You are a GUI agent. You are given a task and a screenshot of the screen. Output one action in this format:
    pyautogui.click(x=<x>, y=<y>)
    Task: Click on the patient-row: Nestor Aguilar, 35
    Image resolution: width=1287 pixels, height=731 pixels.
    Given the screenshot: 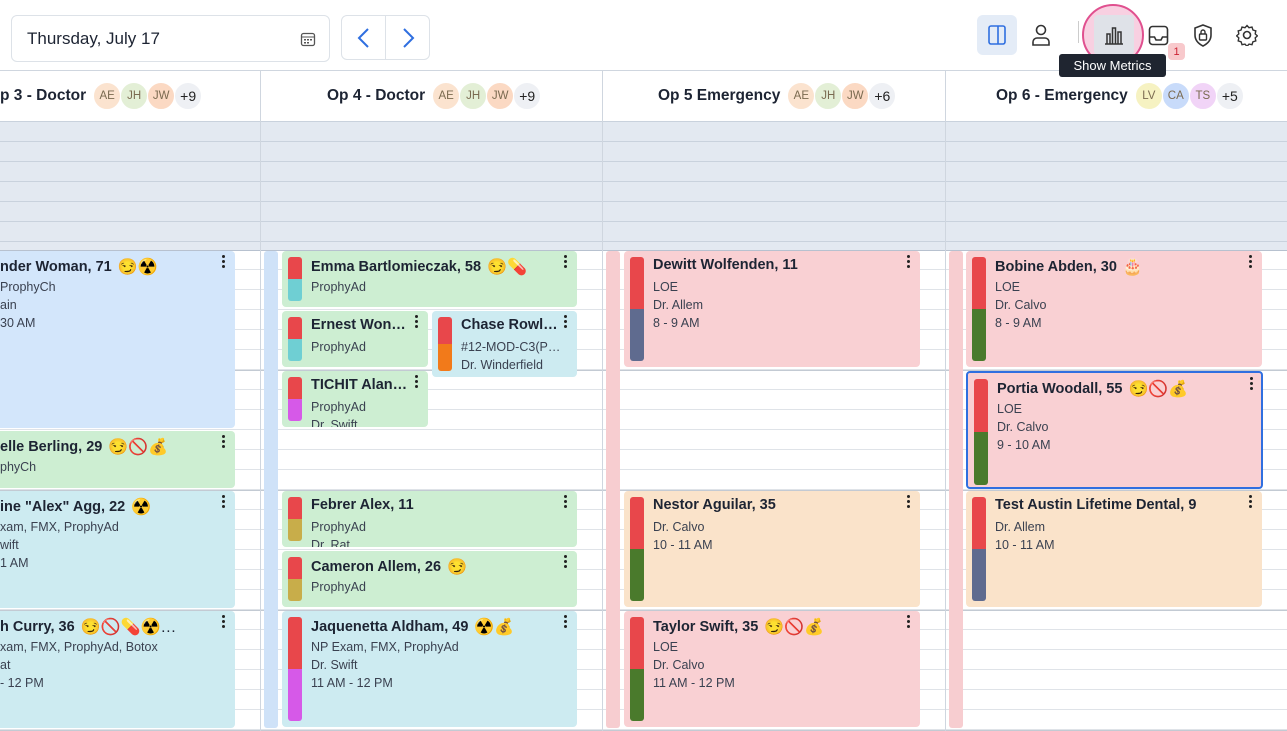 What is the action you would take?
    pyautogui.click(x=714, y=505)
    